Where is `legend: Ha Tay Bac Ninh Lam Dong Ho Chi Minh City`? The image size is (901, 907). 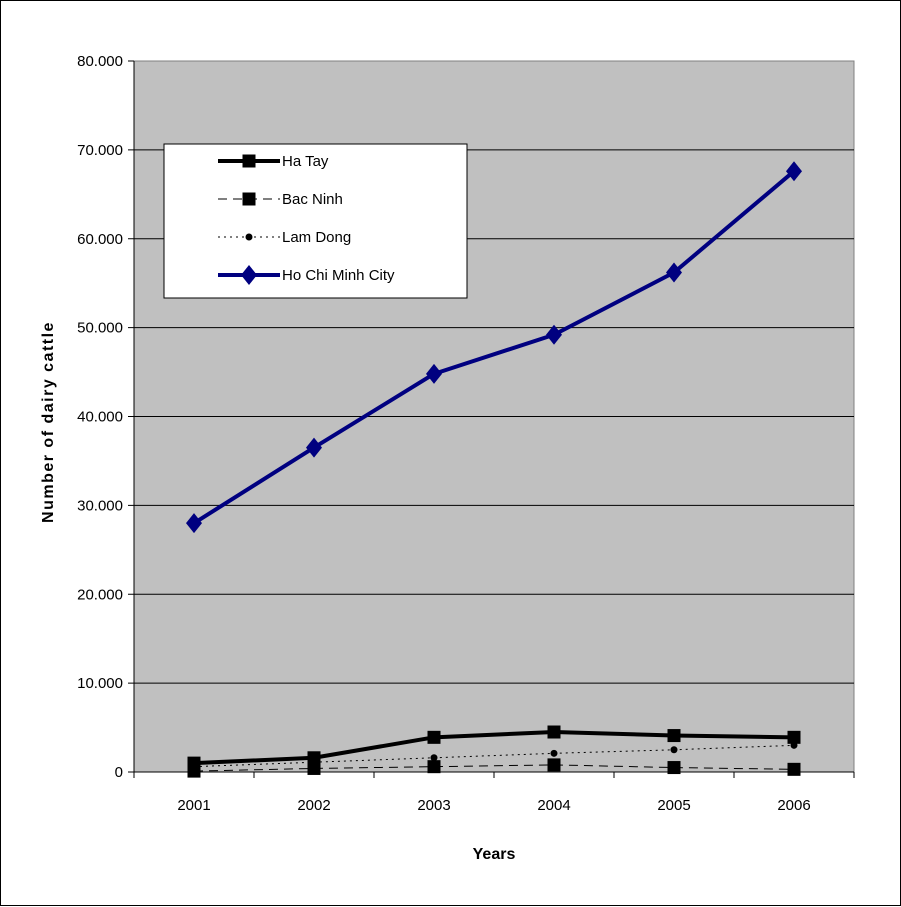 legend: Ha Tay Bac Ninh Lam Dong Ho Chi Minh City is located at coordinates (315, 221).